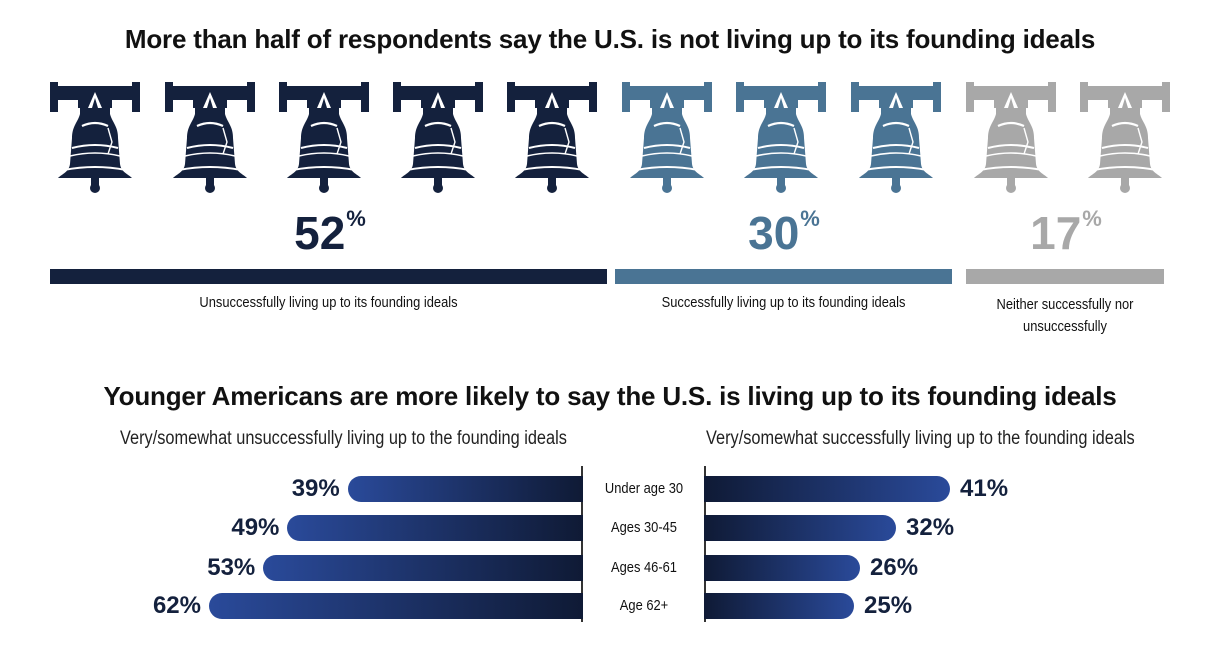 Image resolution: width=1220 pixels, height=656 pixels. What do you see at coordinates (784, 232) in the screenshot?
I see `percent-successful: 30%` at bounding box center [784, 232].